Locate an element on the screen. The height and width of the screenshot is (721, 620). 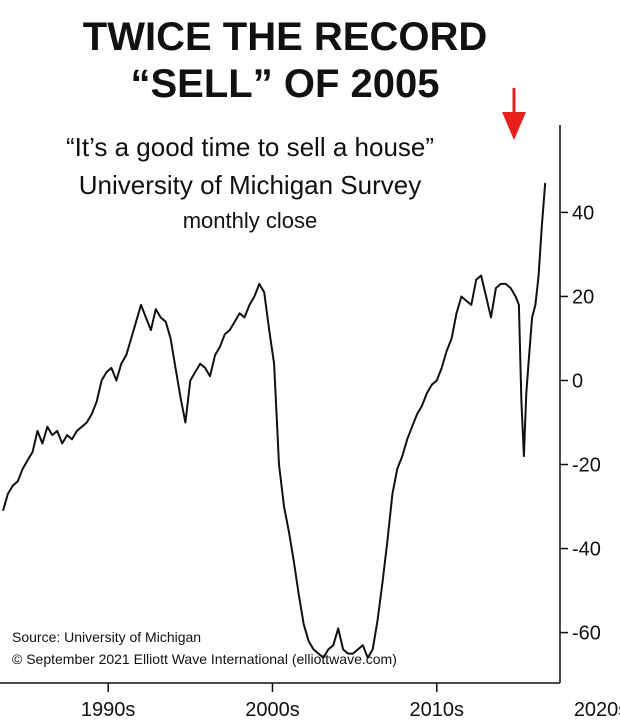
peak-arrow is located at coordinates (514, 114).